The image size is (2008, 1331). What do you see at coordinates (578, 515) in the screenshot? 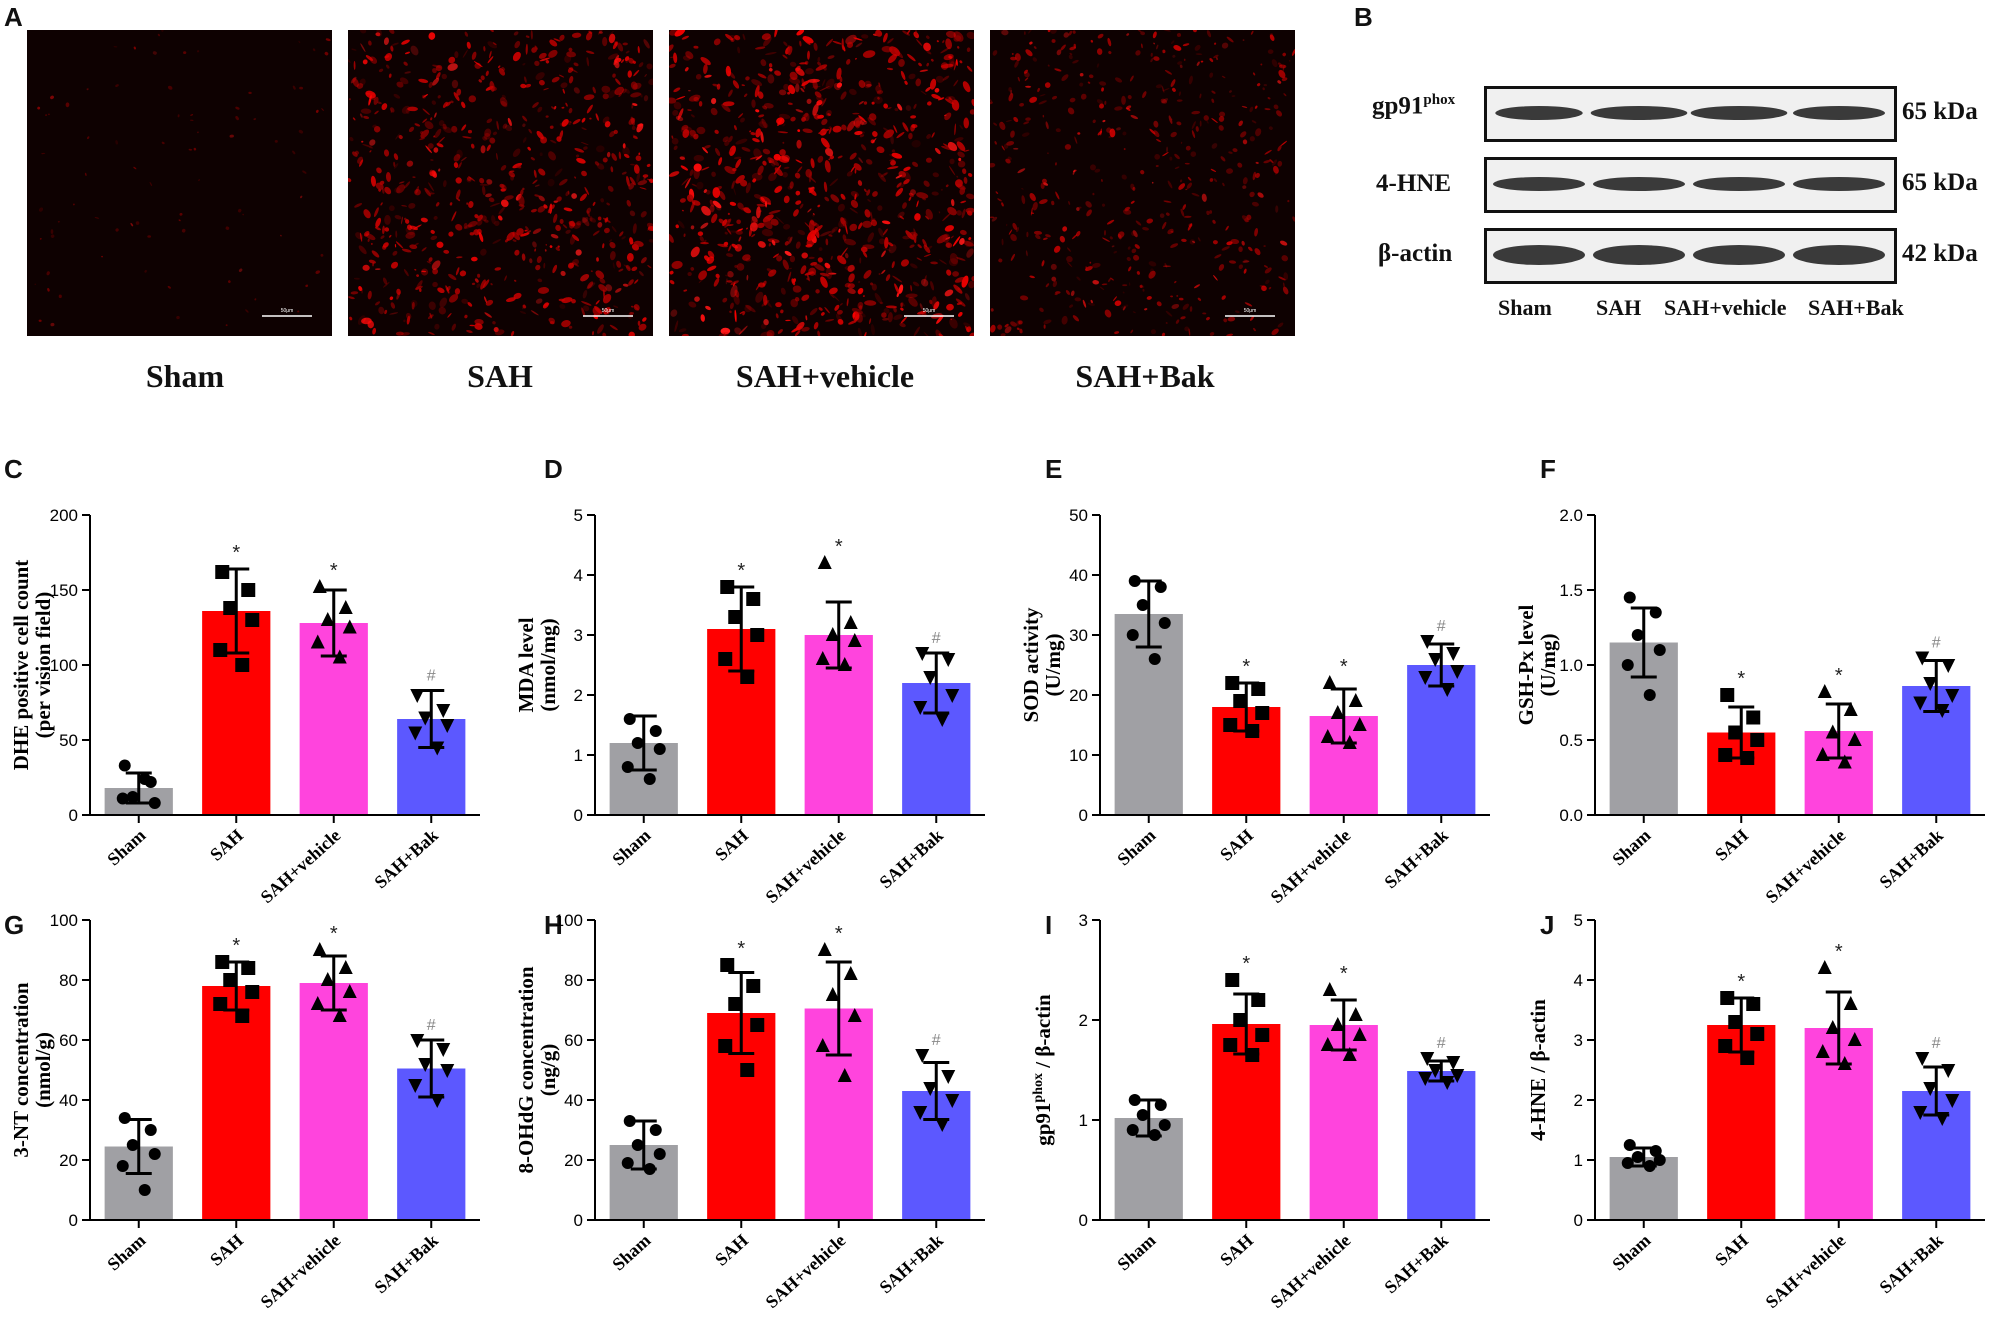
I see `y-tick-label: 5` at bounding box center [578, 515].